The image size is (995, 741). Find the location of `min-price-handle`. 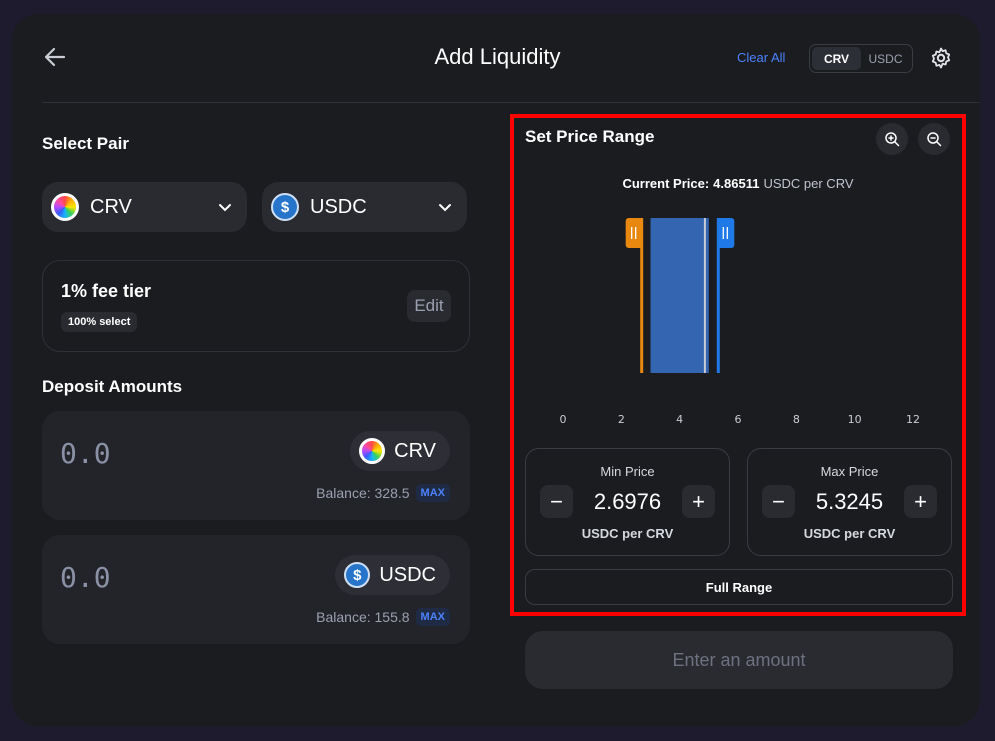

min-price-handle is located at coordinates (634, 233).